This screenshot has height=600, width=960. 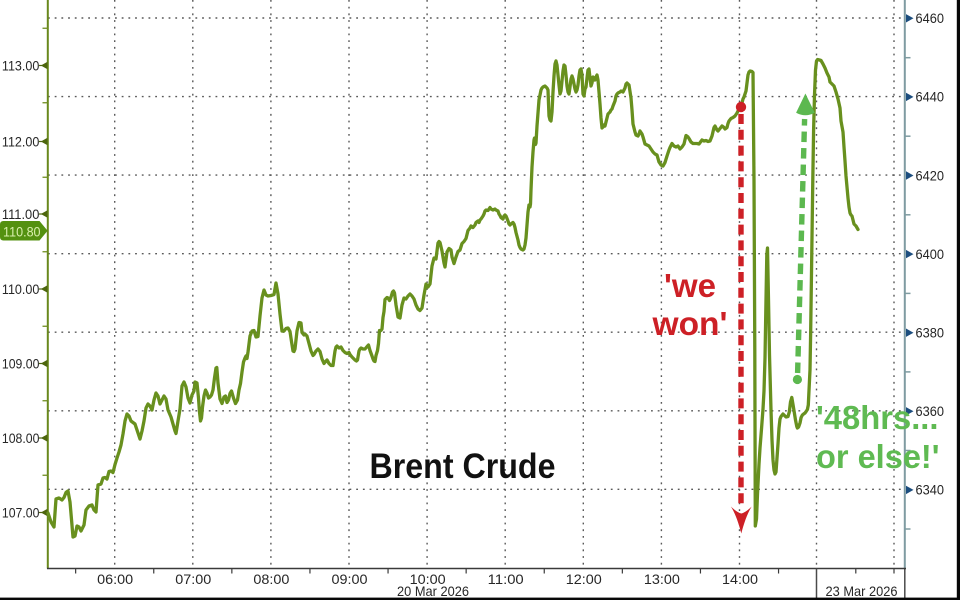 I want to click on svg-text: 6380, so click(x=930, y=333).